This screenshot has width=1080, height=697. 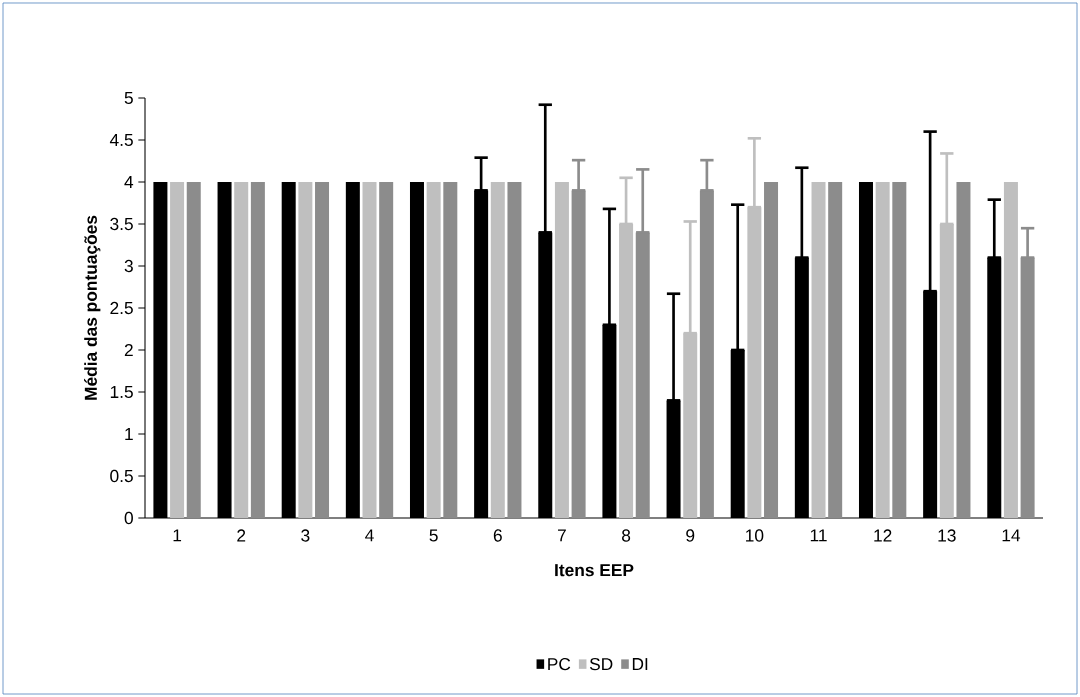 What do you see at coordinates (121, 476) in the screenshot?
I see `y-tick-label: 0.5` at bounding box center [121, 476].